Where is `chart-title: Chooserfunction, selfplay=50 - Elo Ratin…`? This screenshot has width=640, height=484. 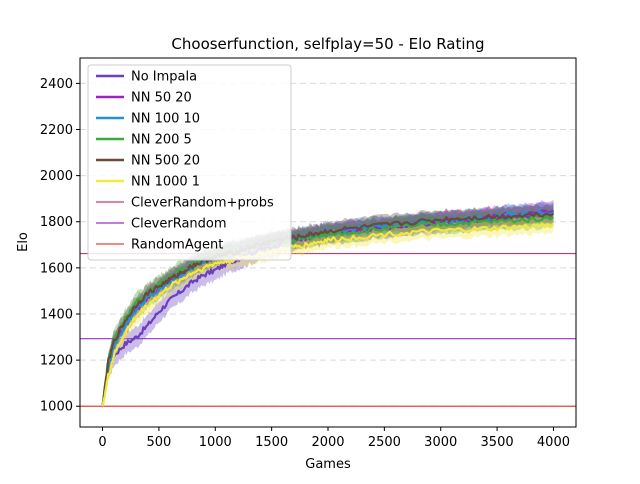
chart-title: Chooserfunction, selfplay=50 - Elo Ratin… is located at coordinates (327, 44).